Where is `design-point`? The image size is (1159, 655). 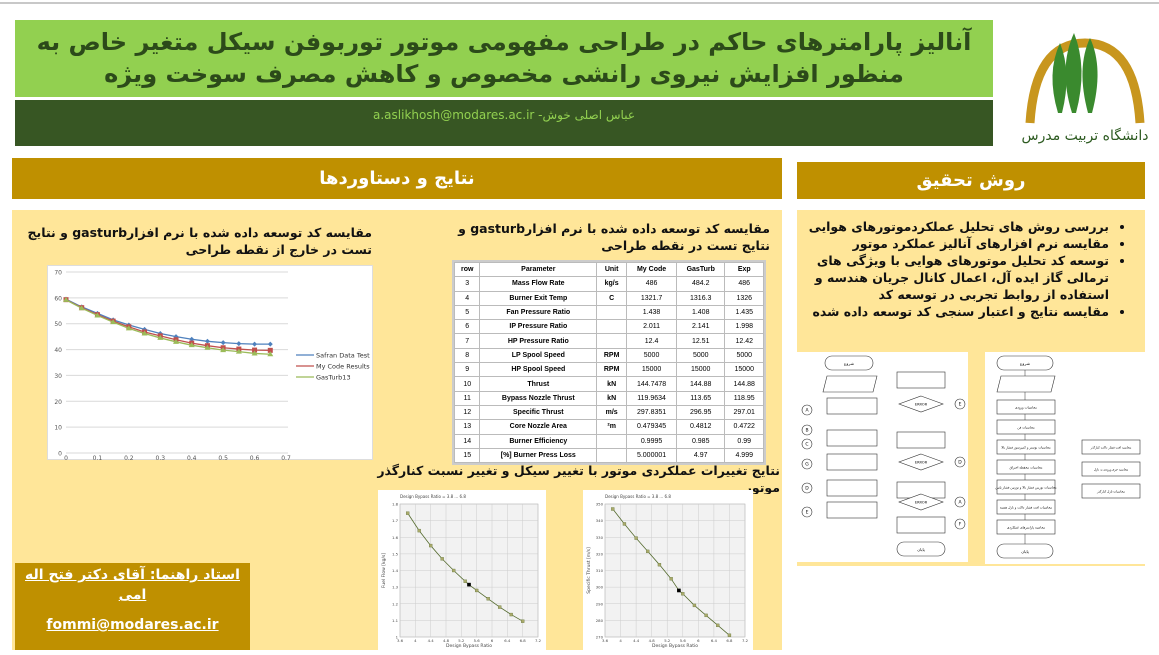
design-point is located at coordinates (469, 584).